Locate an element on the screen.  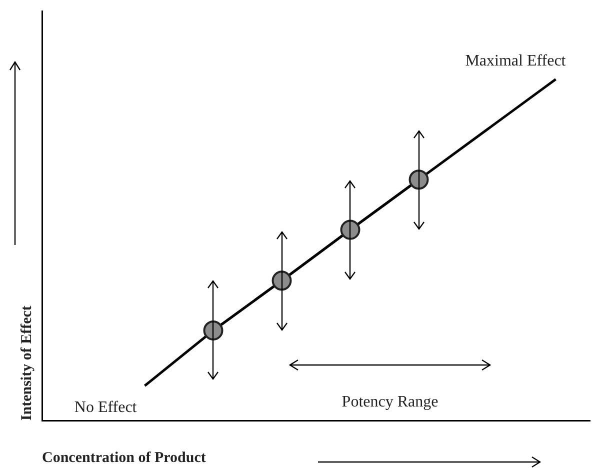
annotation: Potency Range is located at coordinates (390, 402).